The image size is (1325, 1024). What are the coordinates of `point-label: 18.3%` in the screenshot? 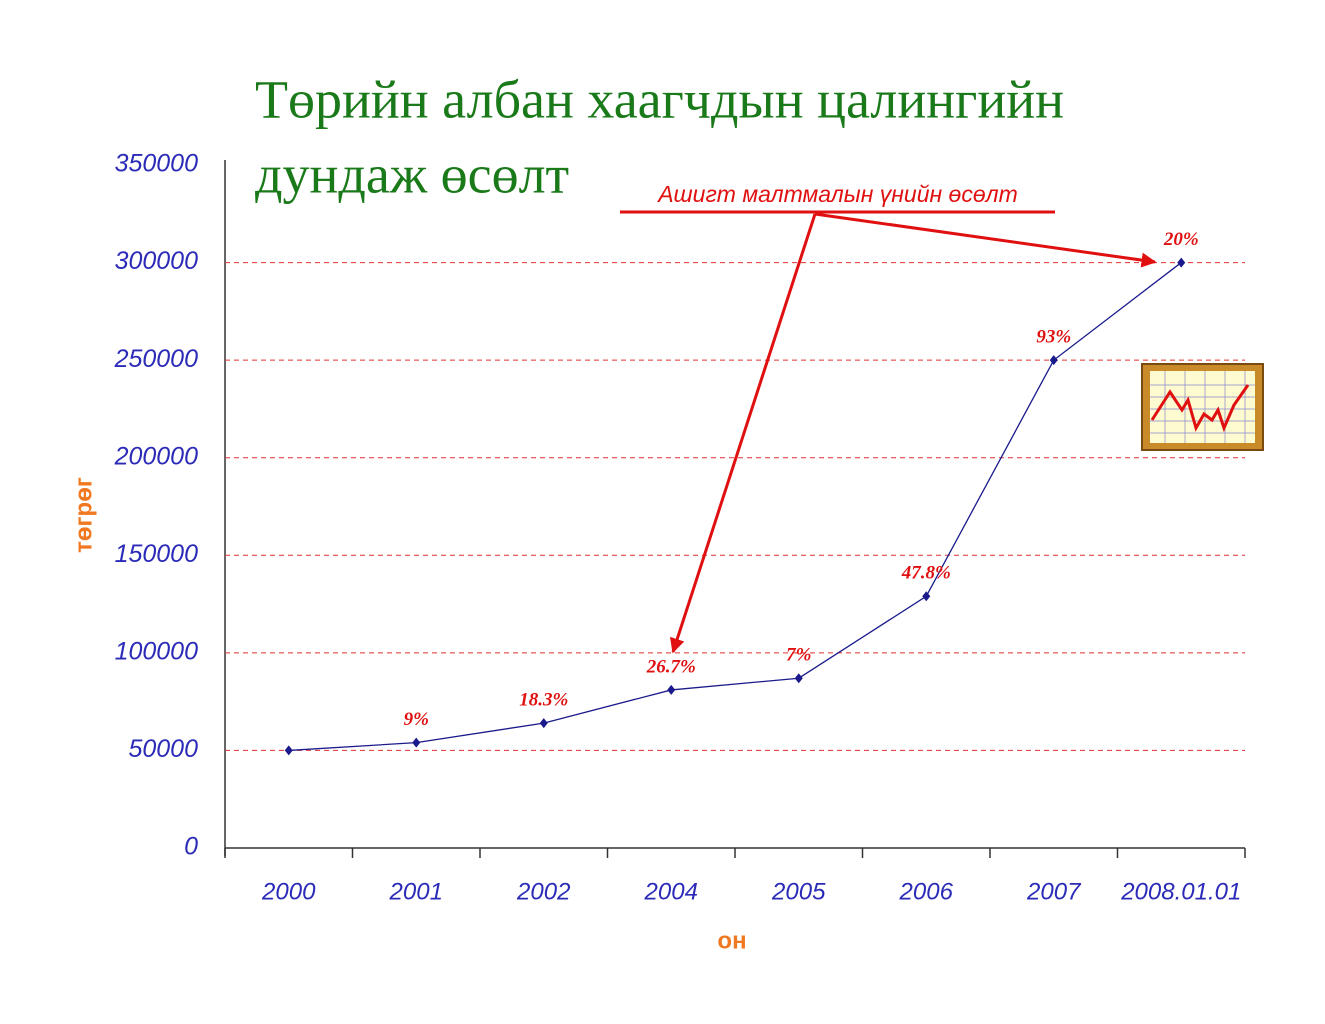 It's located at (543, 699).